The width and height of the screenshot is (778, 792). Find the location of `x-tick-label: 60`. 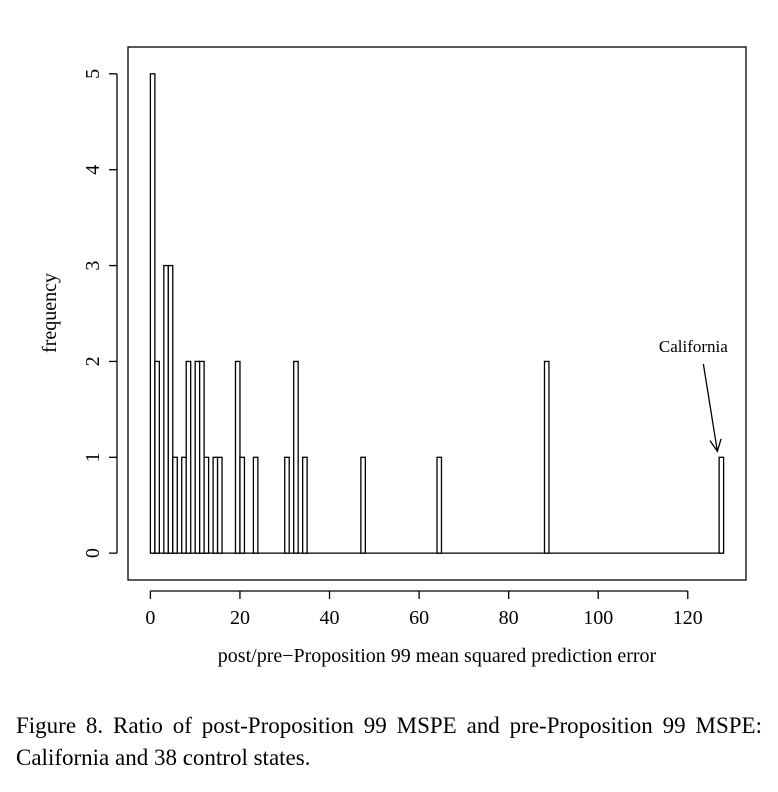

x-tick-label: 60 is located at coordinates (419, 618).